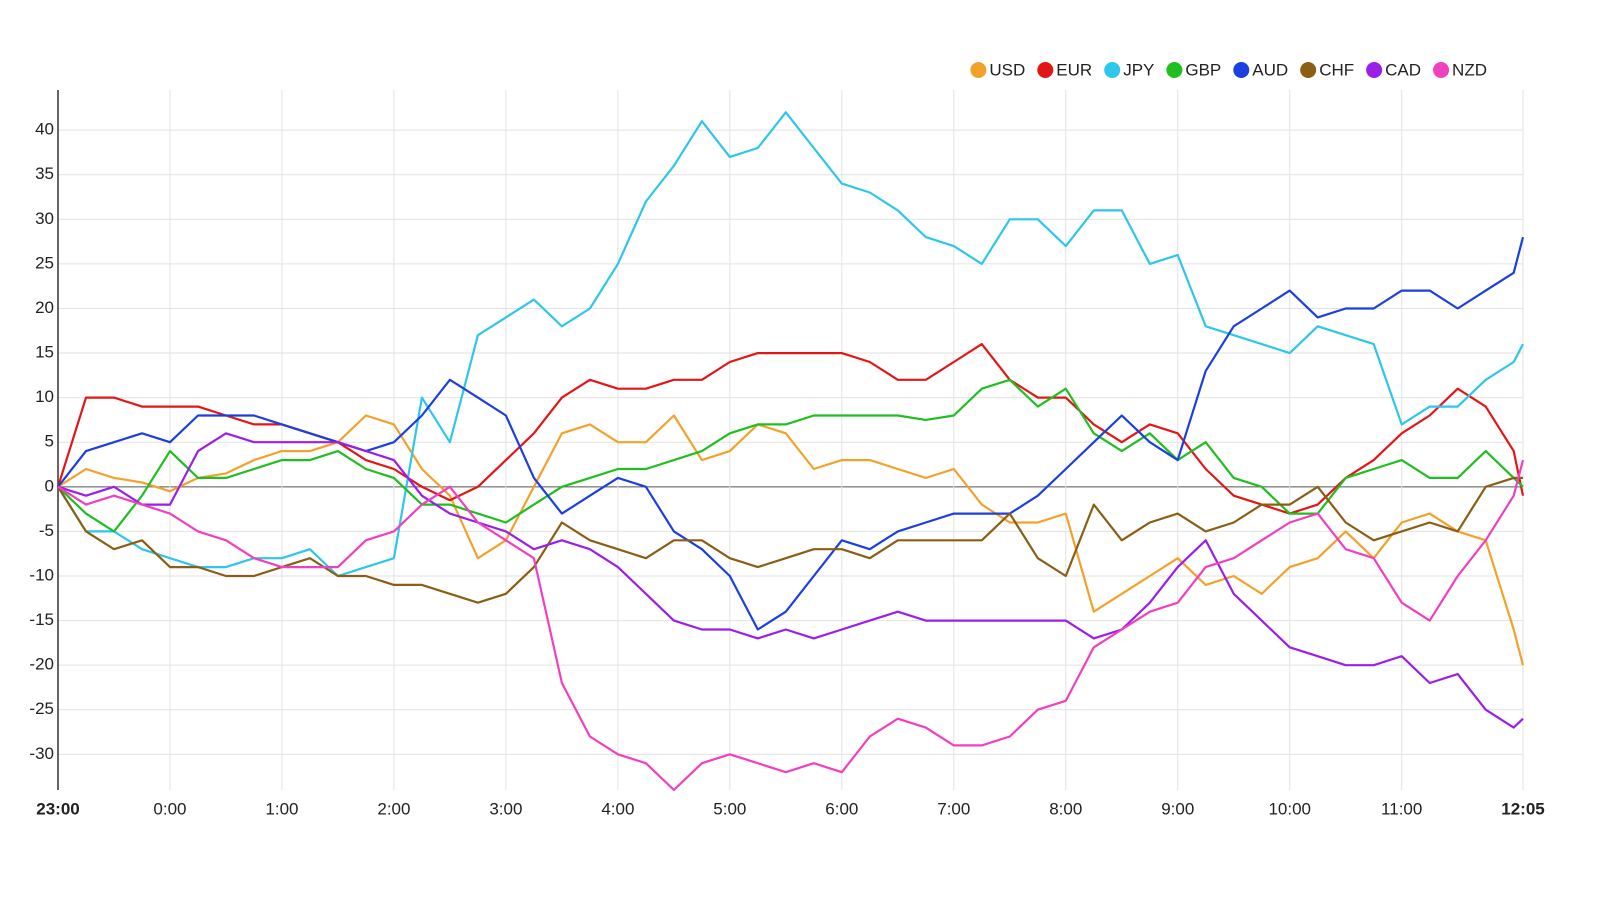  Describe the element at coordinates (1074, 69) in the screenshot. I see `legend-label: EUR` at that location.